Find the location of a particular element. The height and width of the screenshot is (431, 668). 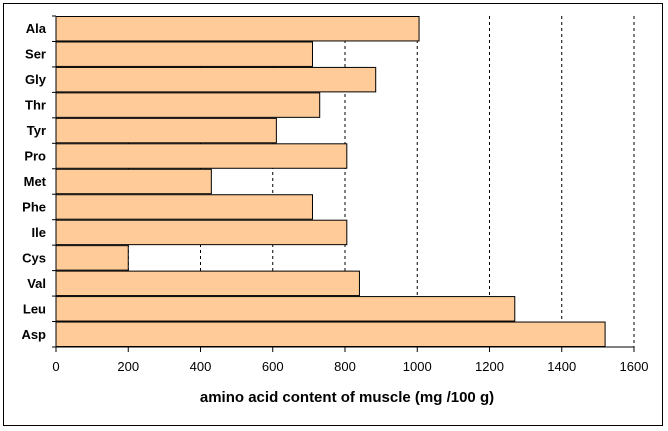

bar-ile is located at coordinates (201, 232).